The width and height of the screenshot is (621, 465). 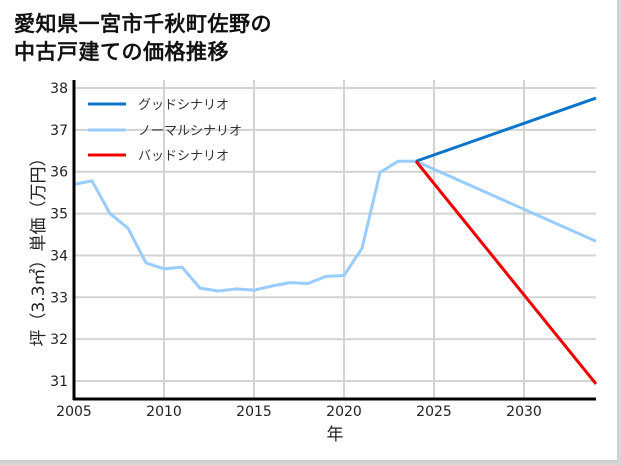 What do you see at coordinates (143, 24) in the screenshot?
I see `title-line-1: 愛知県一宮市千秋町佐野の` at bounding box center [143, 24].